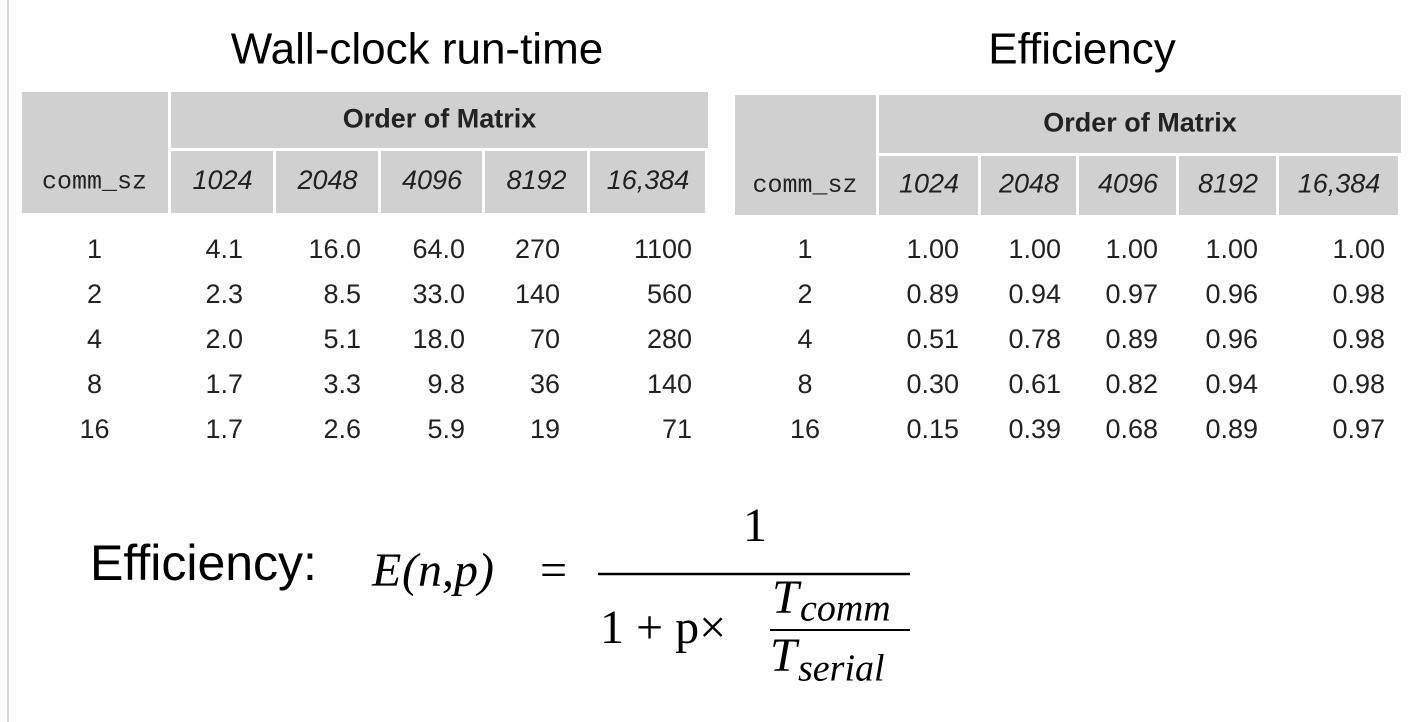 This screenshot has height=722, width=1412. What do you see at coordinates (787, 597) in the screenshot?
I see `ratio-numerator: T` at bounding box center [787, 597].